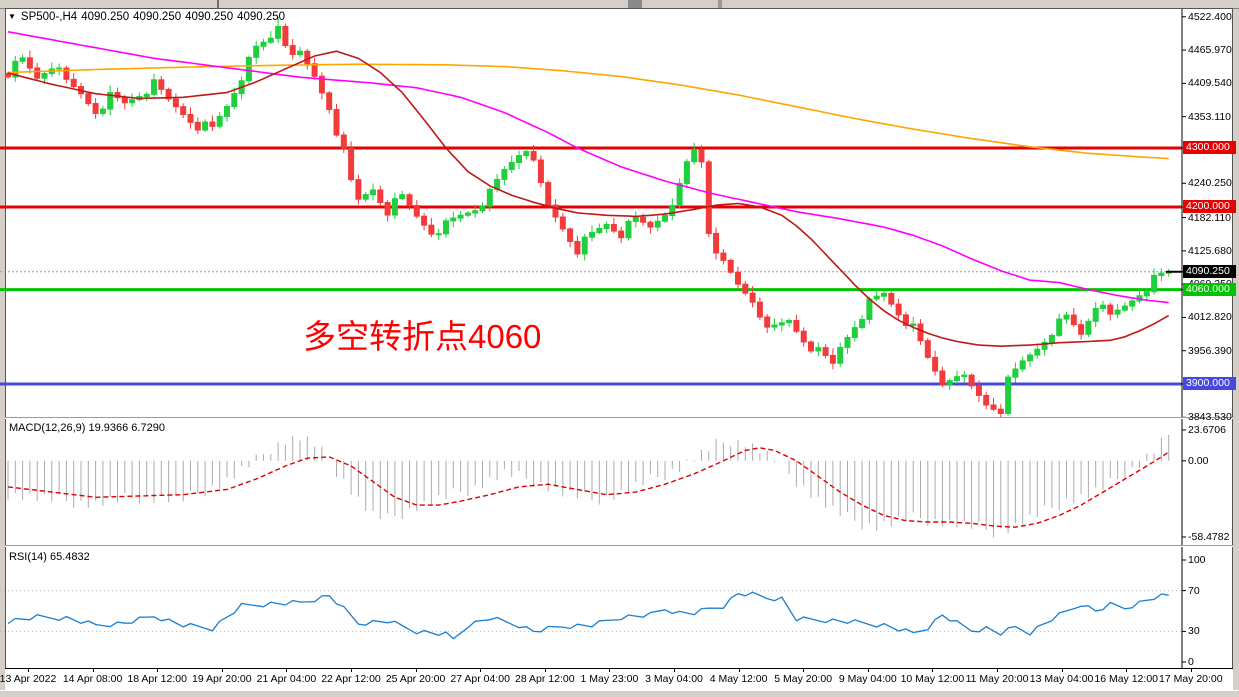 This screenshot has height=697, width=1239. What do you see at coordinates (28, 679) in the screenshot?
I see `time-axis-label: 13 Apr 2022` at bounding box center [28, 679].